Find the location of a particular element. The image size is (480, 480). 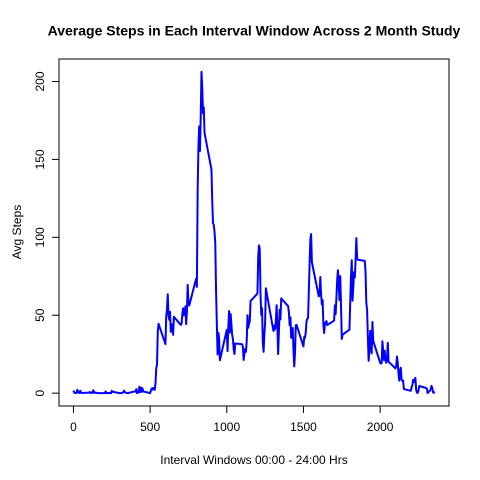

y-tick-label: 200 is located at coordinates (40, 81).